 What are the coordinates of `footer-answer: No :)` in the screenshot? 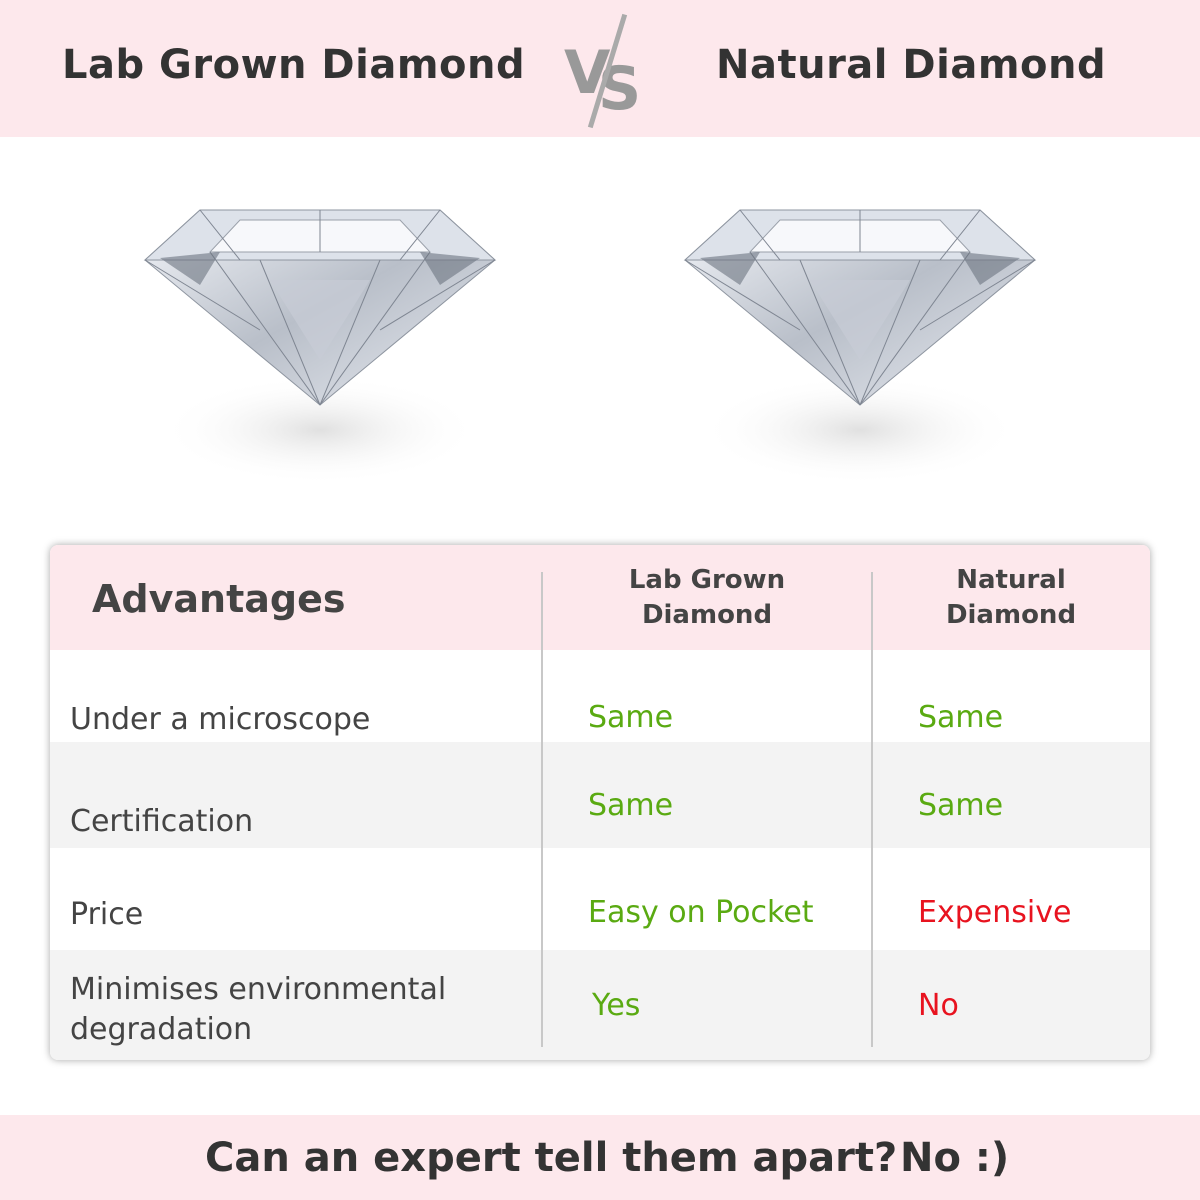 It's located at (955, 1158).